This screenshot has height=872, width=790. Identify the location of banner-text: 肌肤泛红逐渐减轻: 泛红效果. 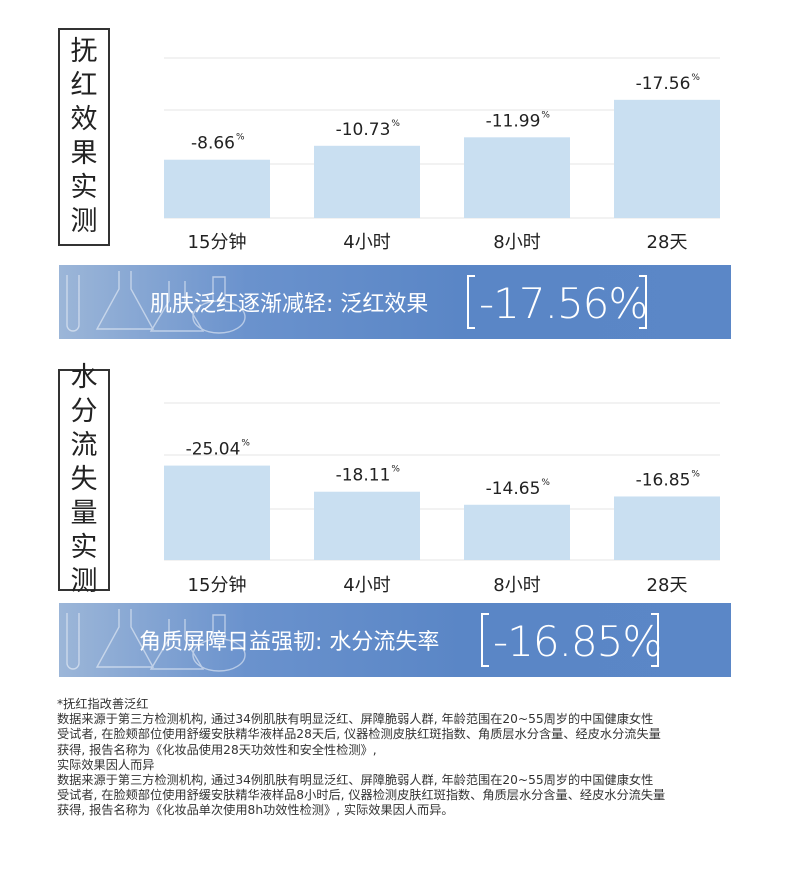
(289, 304).